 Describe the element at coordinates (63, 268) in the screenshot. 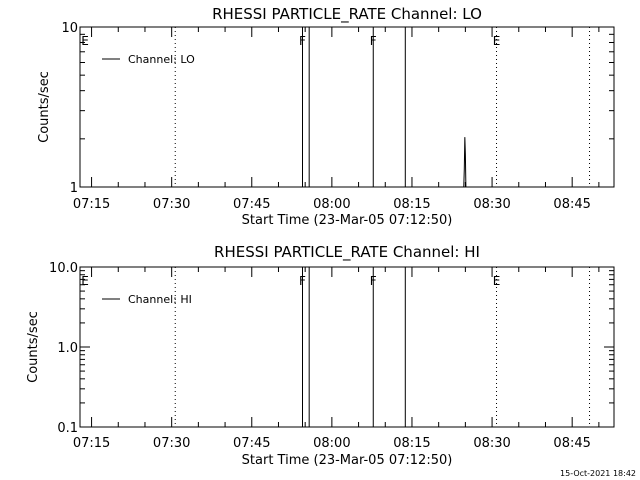

I see `y-tick-label: 10.0` at that location.